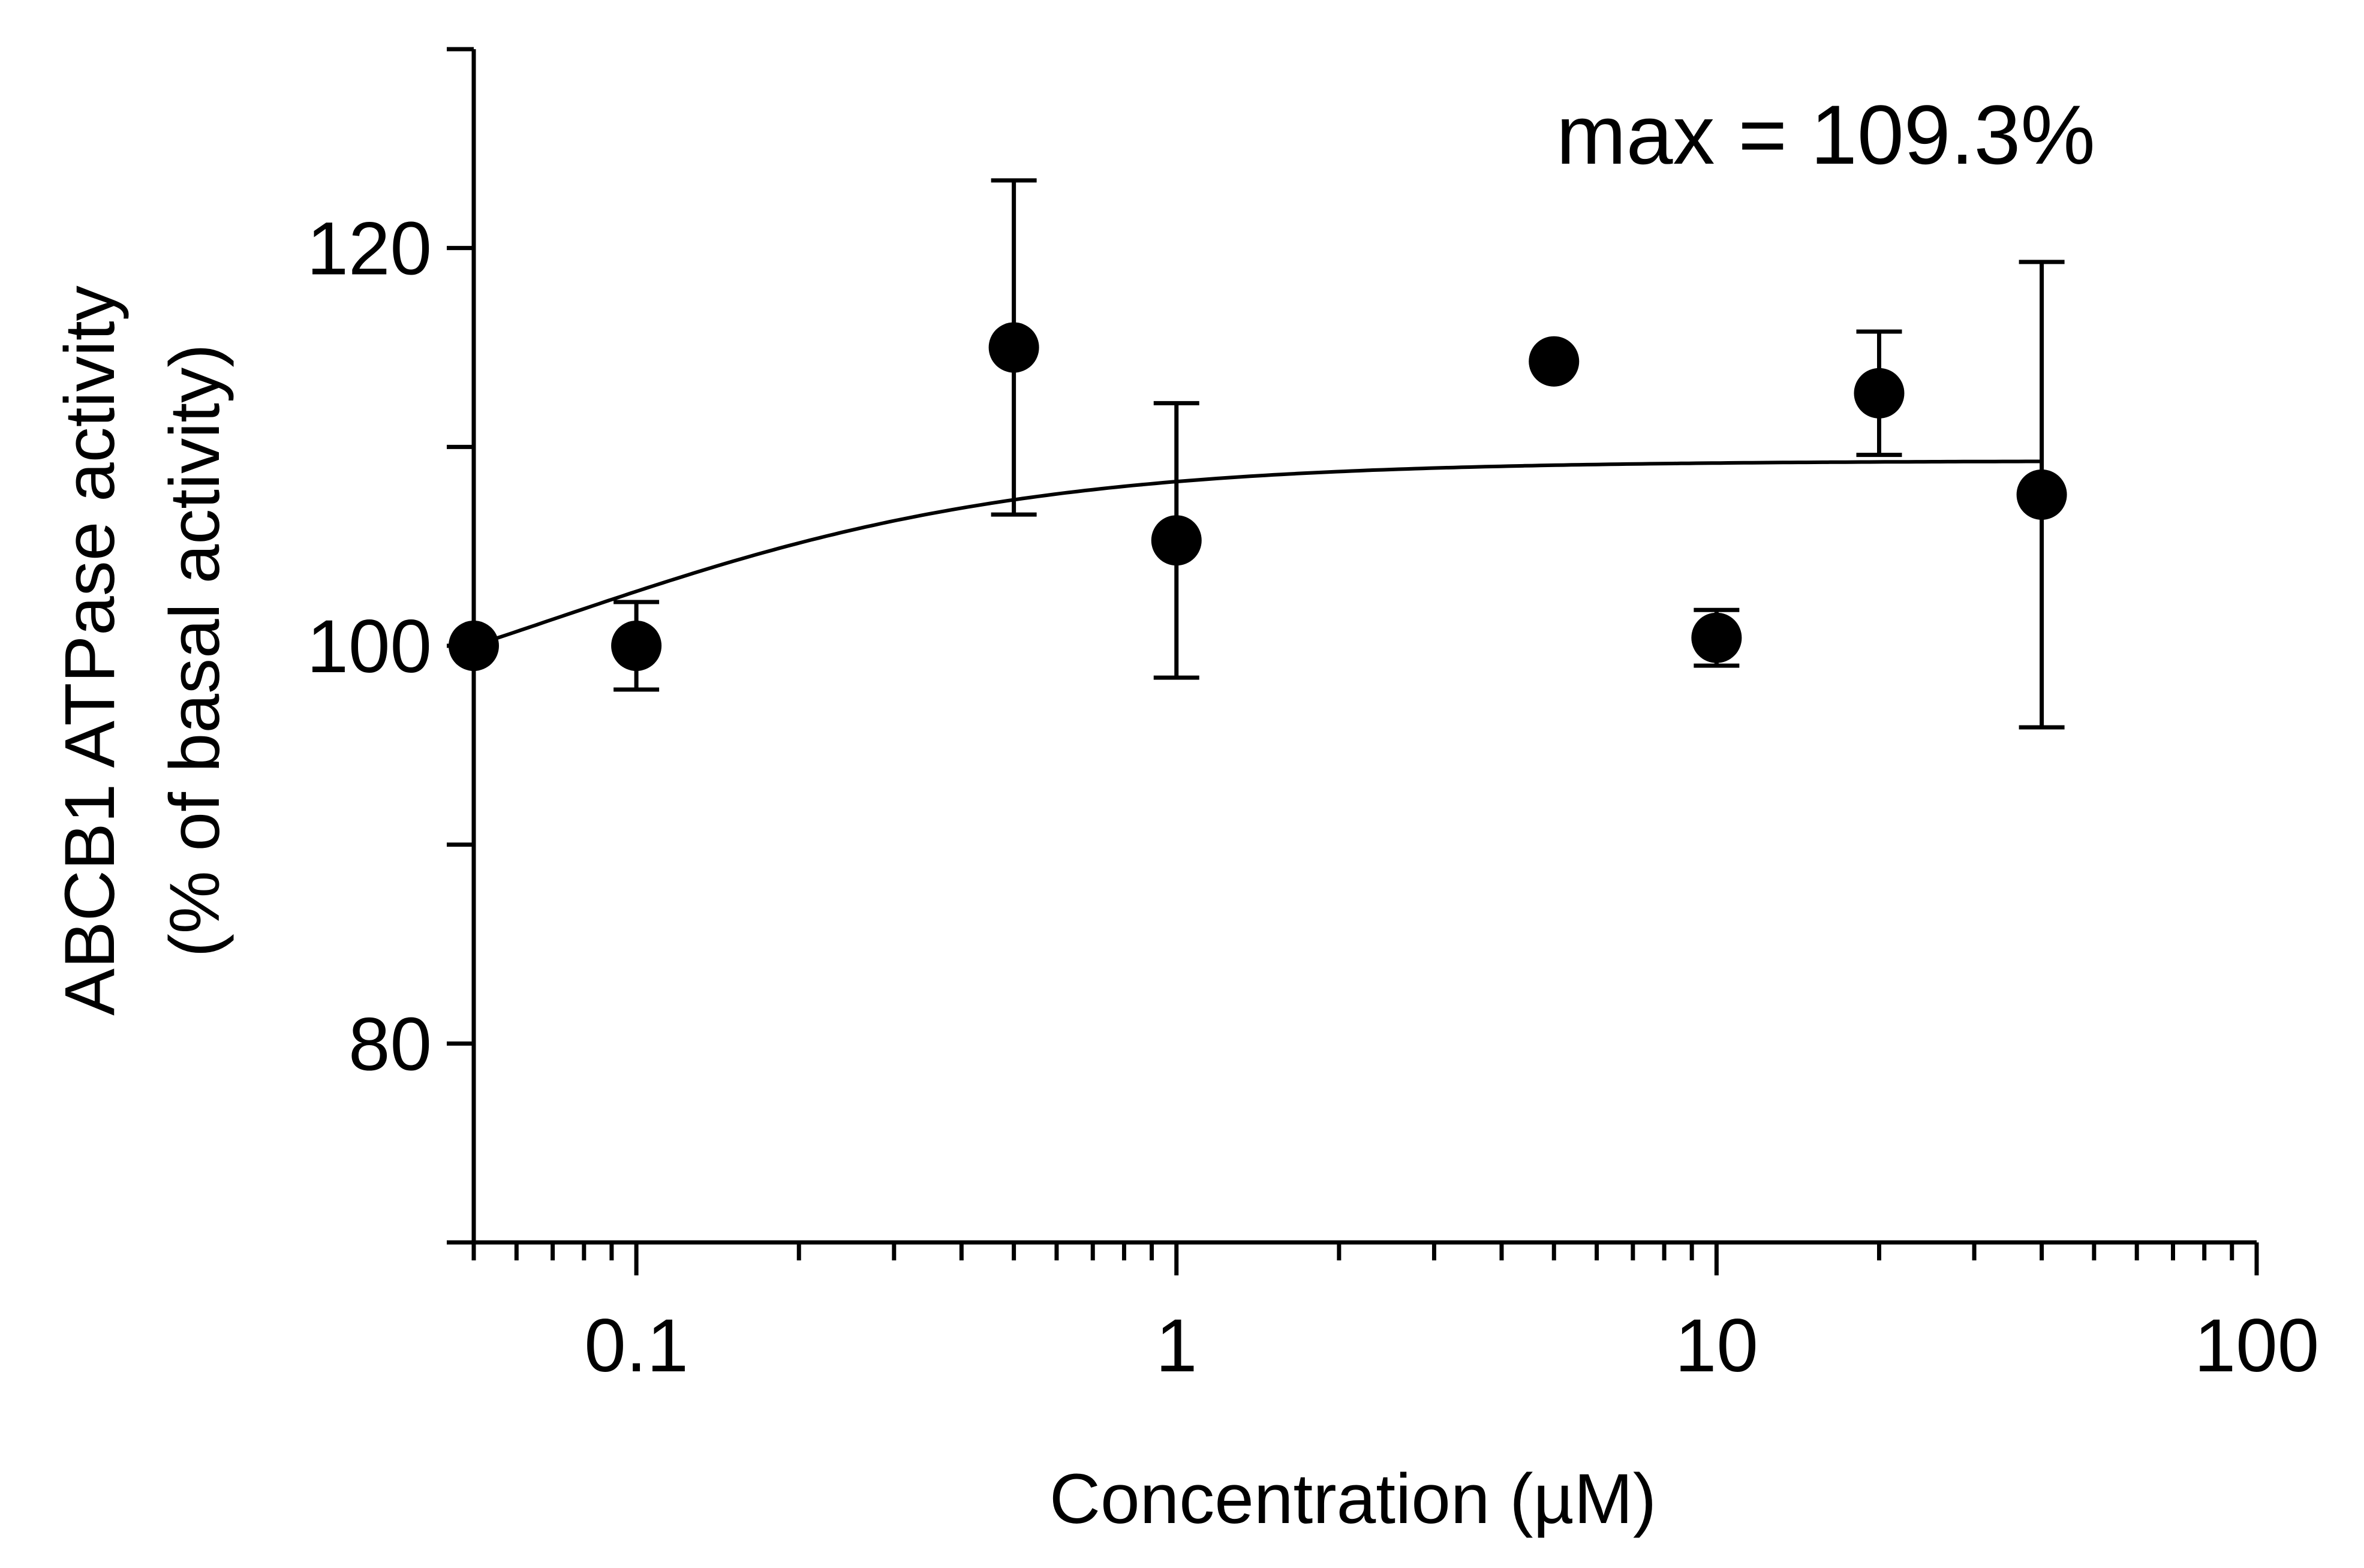 The width and height of the screenshot is (2364, 1568). Describe the element at coordinates (1352, 1499) in the screenshot. I see `x-axis-title: Concentration (µM)` at that location.